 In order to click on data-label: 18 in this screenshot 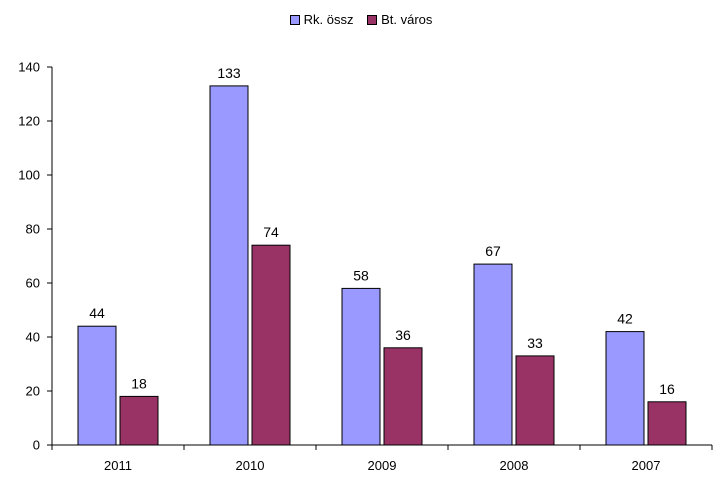, I will do `click(139, 383)`.